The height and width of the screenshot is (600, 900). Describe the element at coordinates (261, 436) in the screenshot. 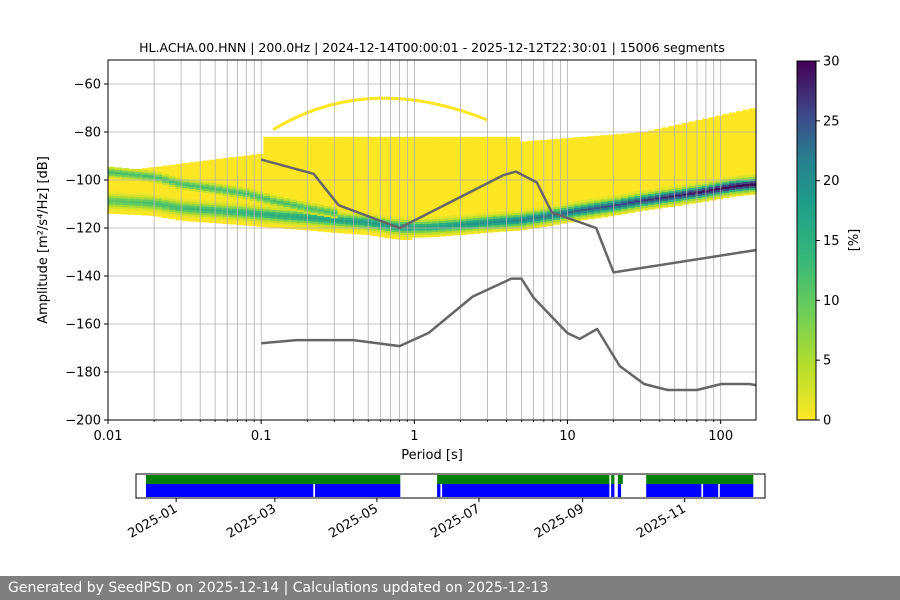

I see `x-tick-label: 0.1` at that location.